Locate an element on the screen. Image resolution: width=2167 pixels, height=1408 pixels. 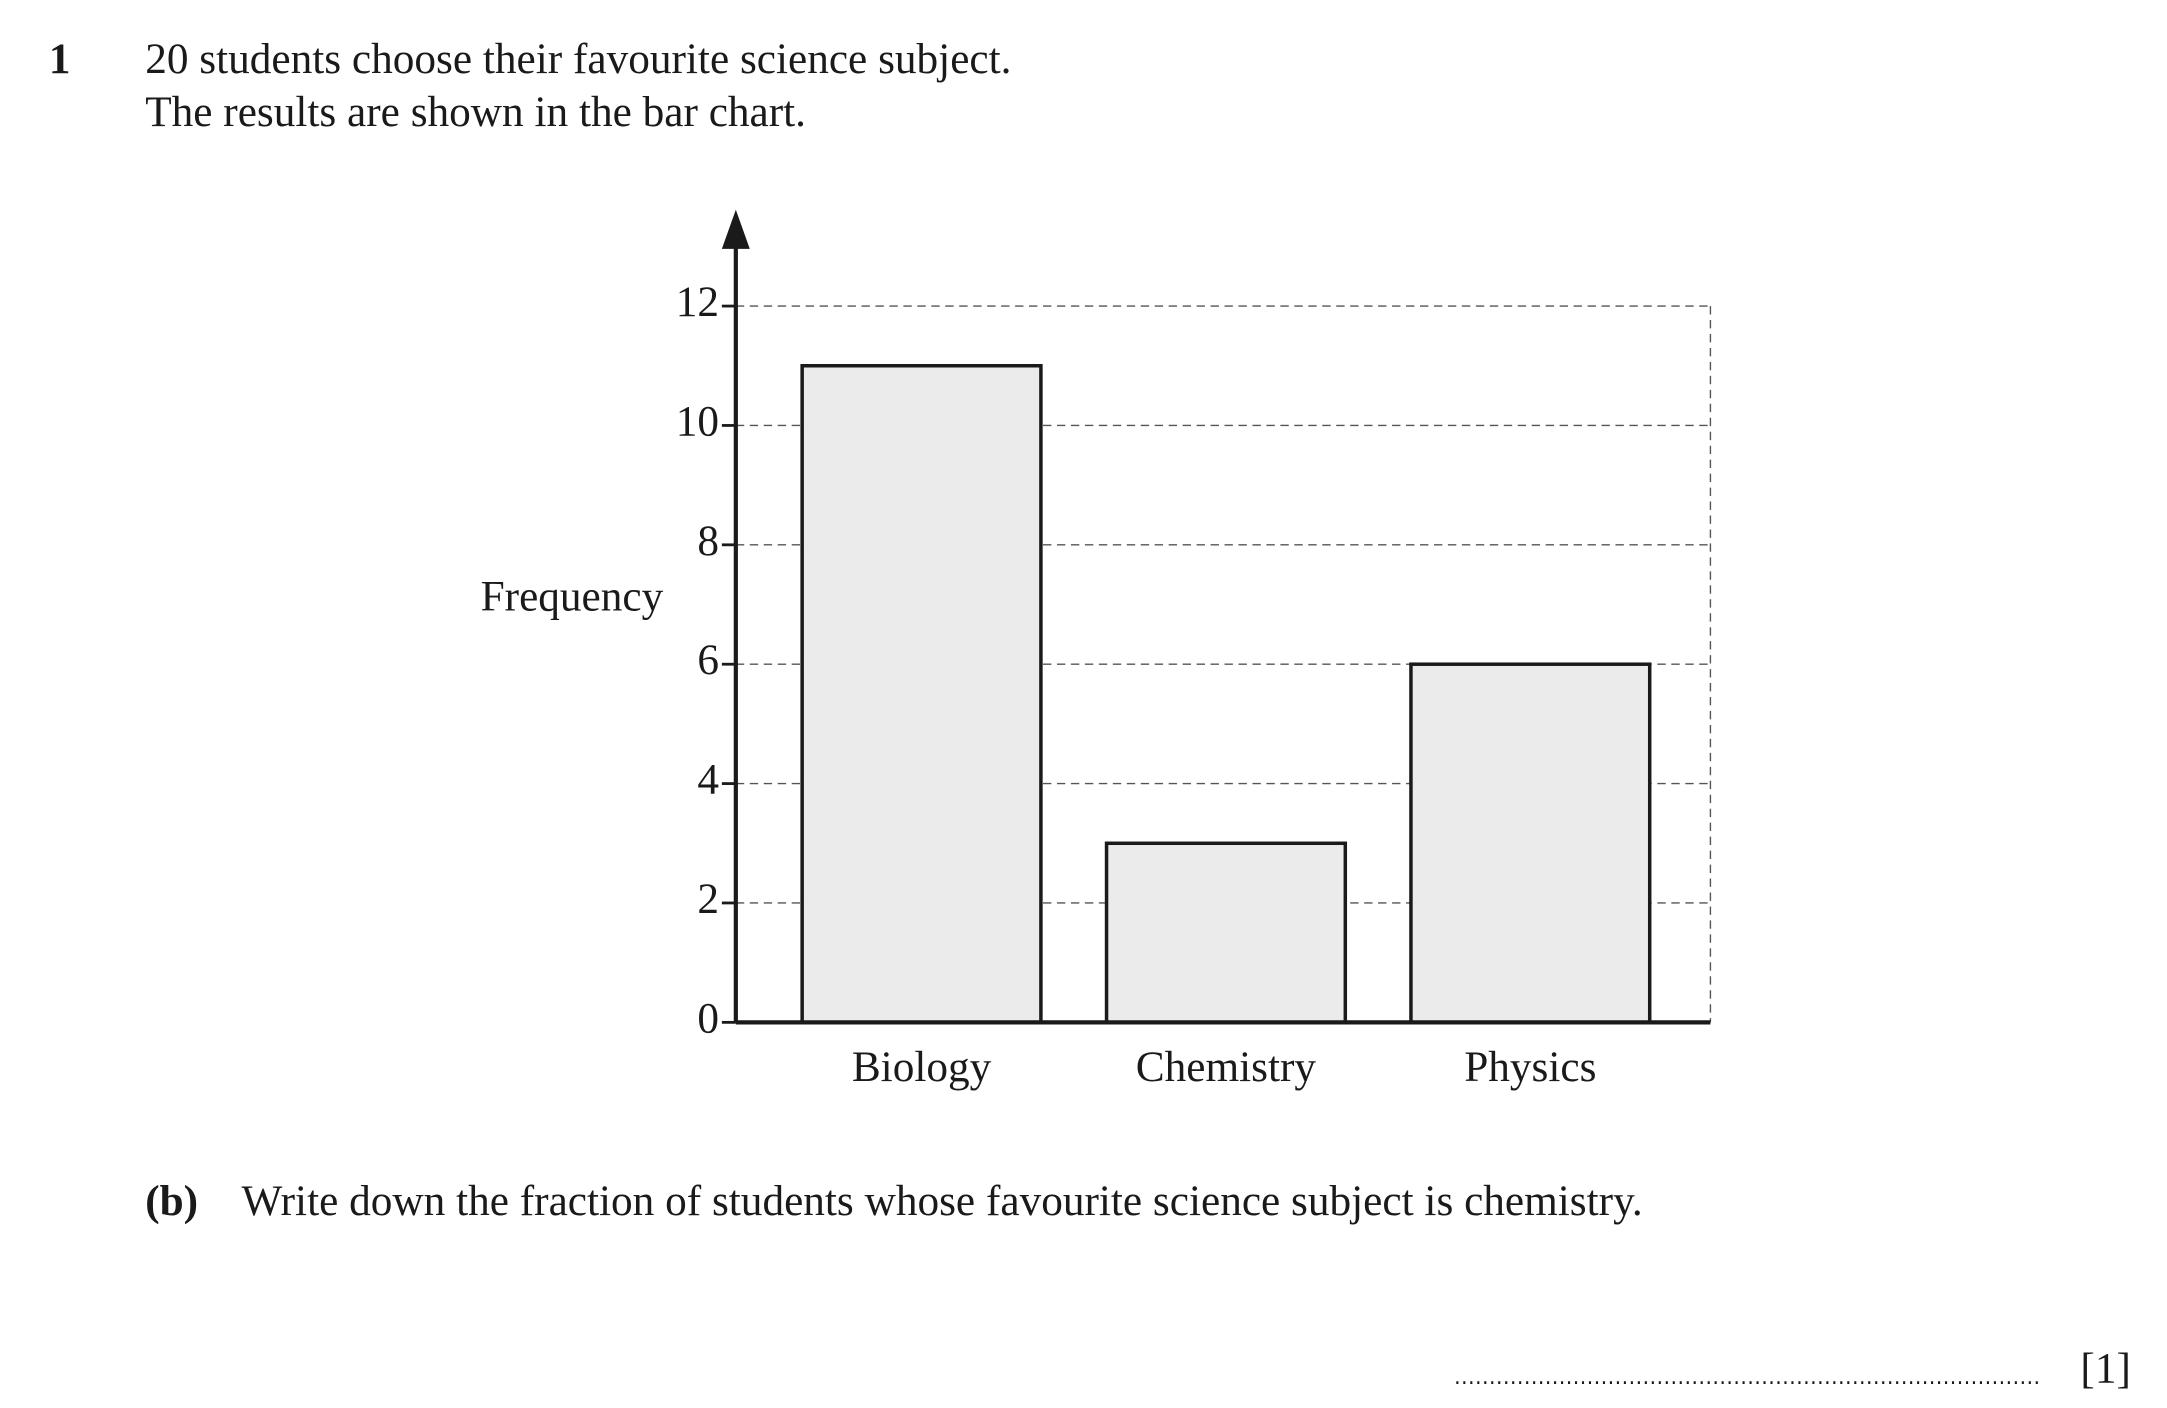
y-tick-label: 2 is located at coordinates (708, 899).